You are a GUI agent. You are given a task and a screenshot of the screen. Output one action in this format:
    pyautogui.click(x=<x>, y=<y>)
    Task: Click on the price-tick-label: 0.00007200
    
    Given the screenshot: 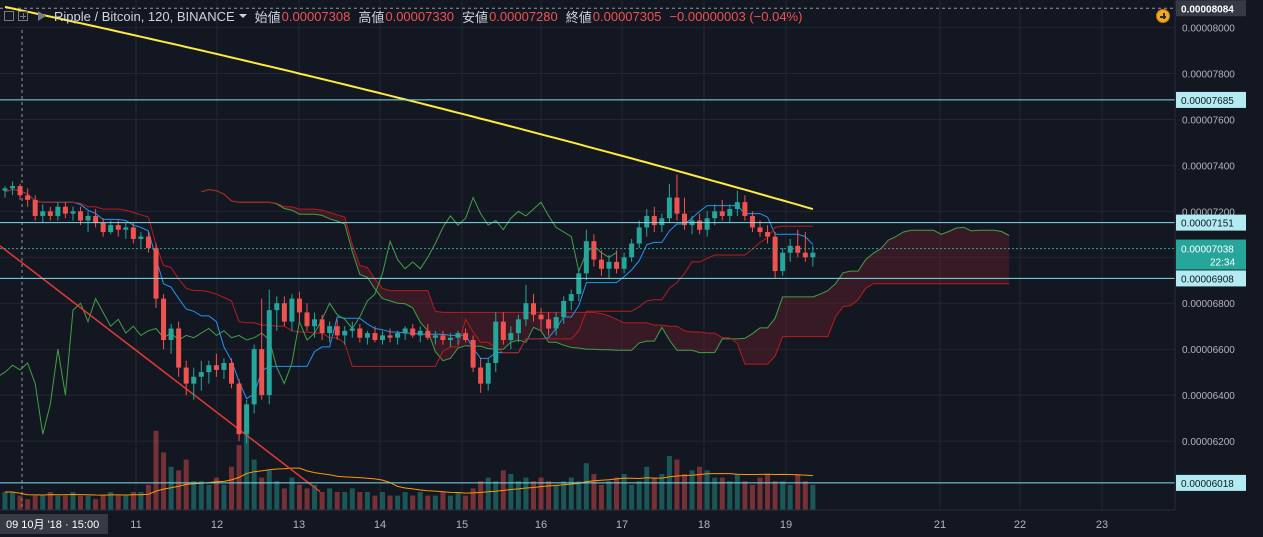 What is the action you would take?
    pyautogui.click(x=1208, y=212)
    